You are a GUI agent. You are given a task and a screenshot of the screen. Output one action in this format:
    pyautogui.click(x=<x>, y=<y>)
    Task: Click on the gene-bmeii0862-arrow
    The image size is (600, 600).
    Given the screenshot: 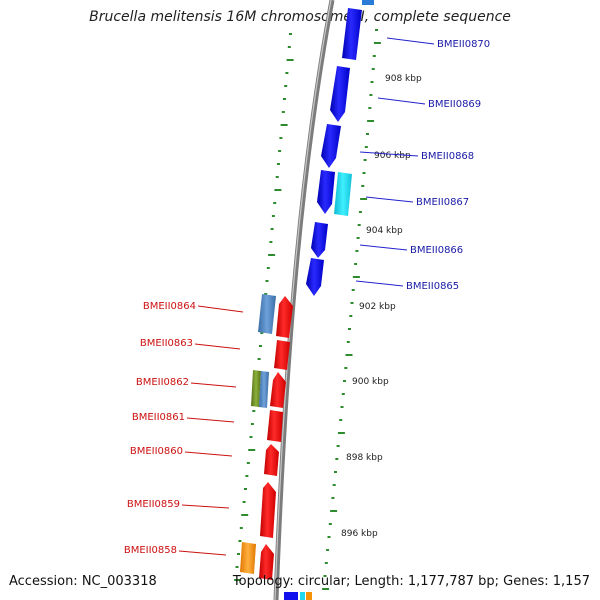 What is the action you would take?
    pyautogui.click(x=278, y=390)
    